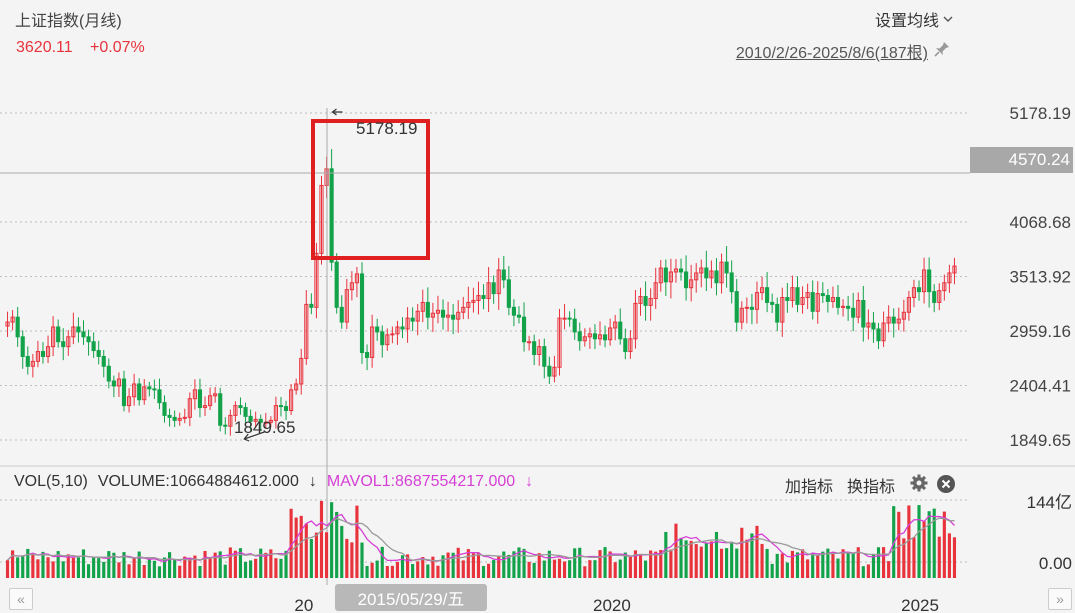  Describe the element at coordinates (871, 487) in the screenshot. I see `switch-indicator-button: 换指标` at that location.